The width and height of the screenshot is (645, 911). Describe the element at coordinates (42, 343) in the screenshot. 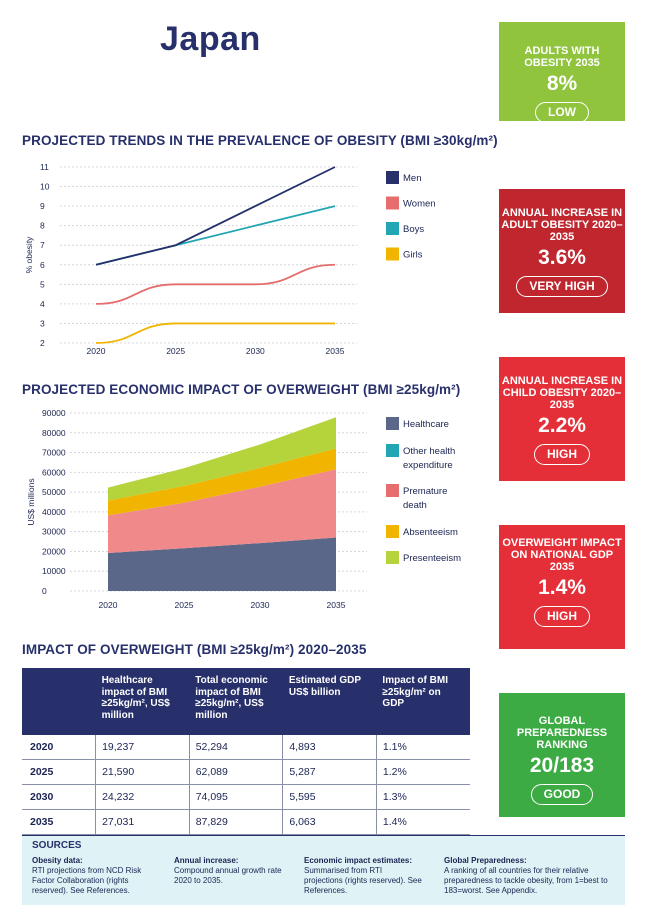

I see `y-tick-label: 2` at that location.